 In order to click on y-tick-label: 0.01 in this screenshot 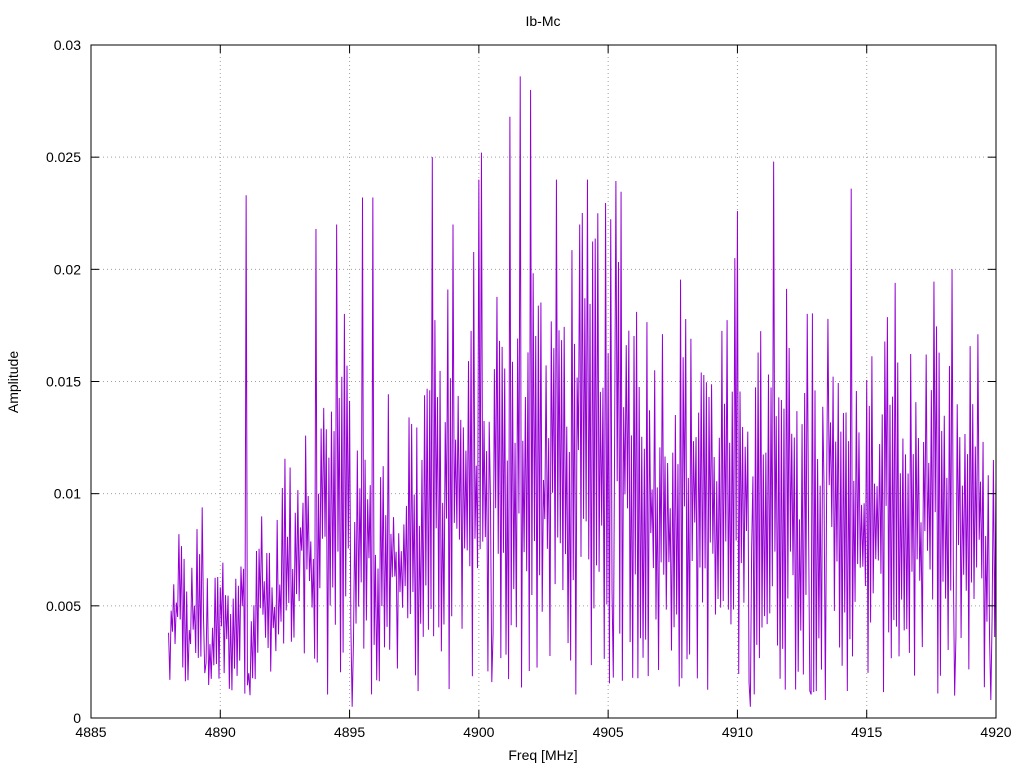, I will do `click(67, 494)`.